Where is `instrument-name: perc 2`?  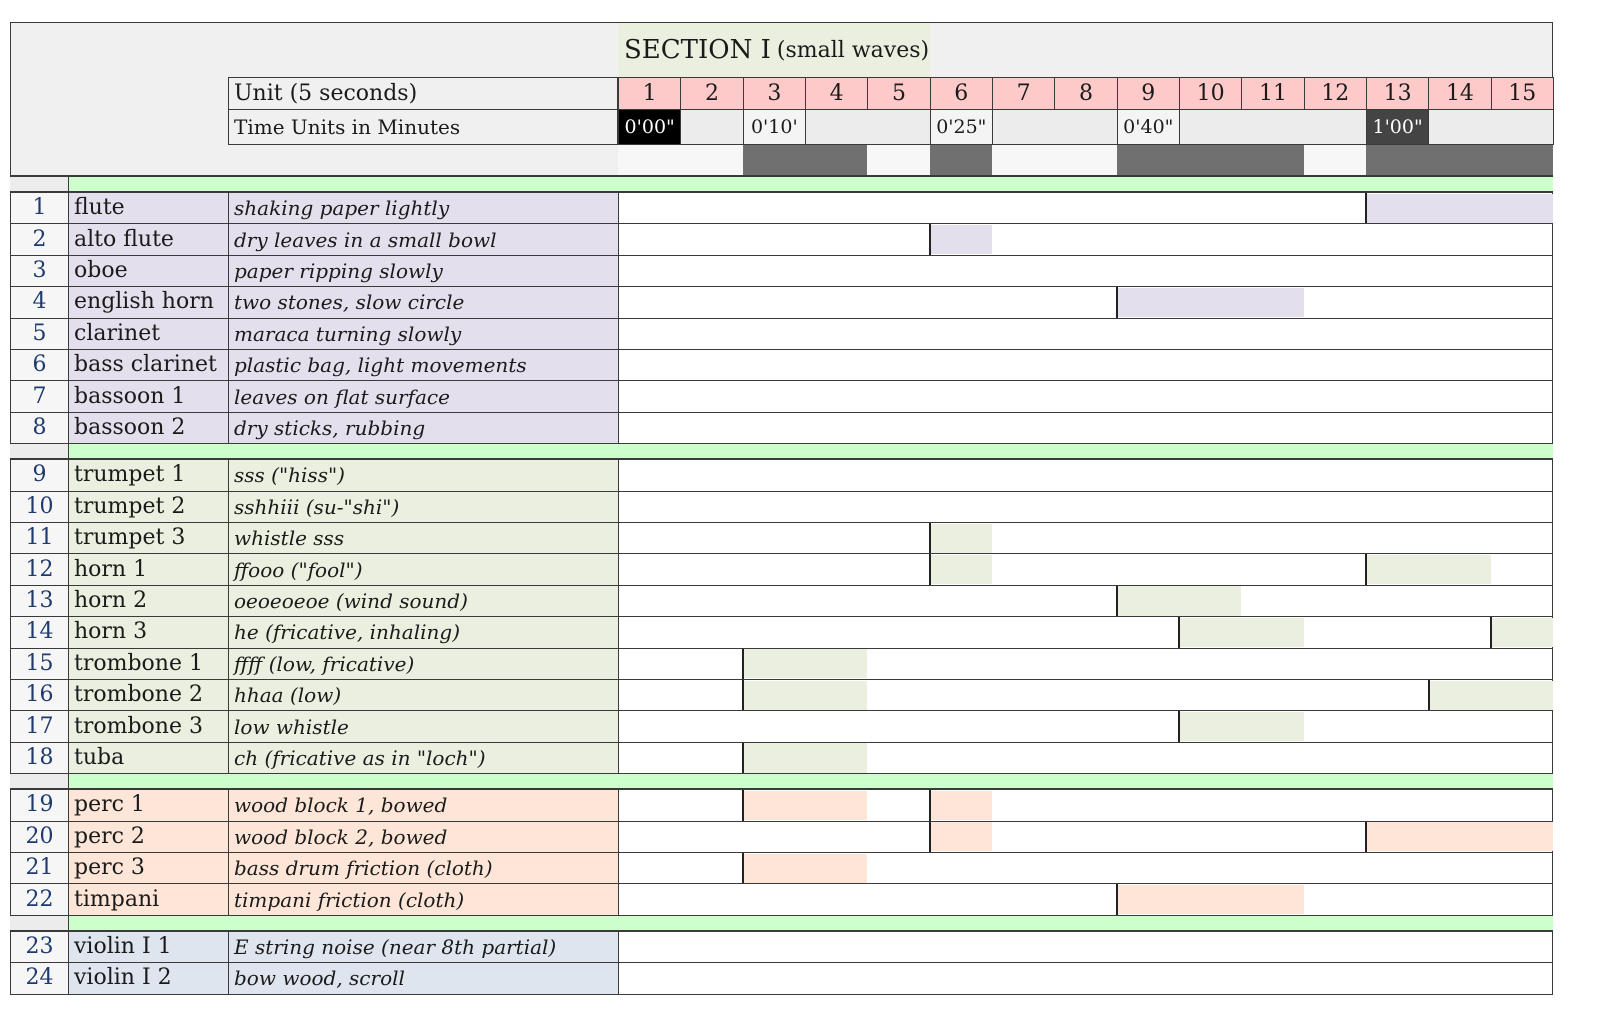 instrument-name: perc 2 is located at coordinates (148, 836).